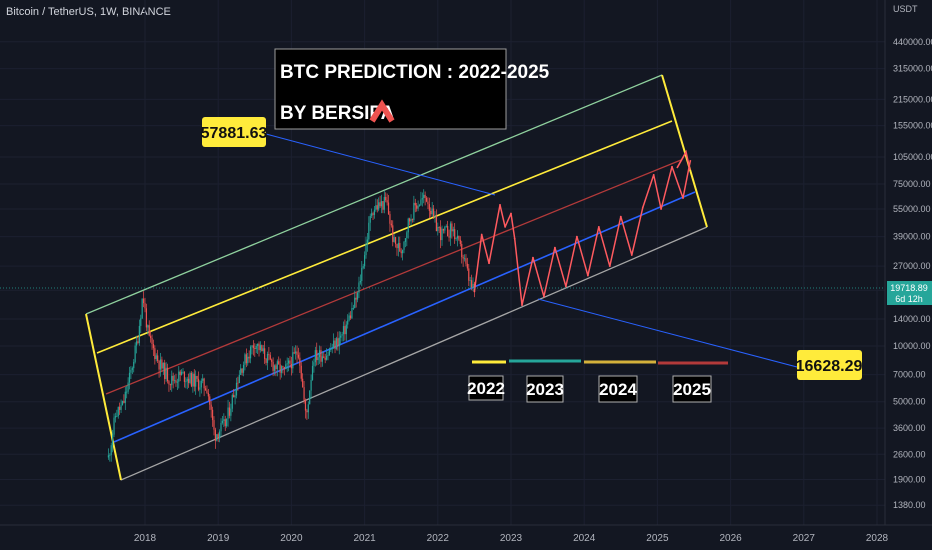 The image size is (932, 550). Describe the element at coordinates (684, 151) in the screenshot. I see `channel-right-yellow` at that location.